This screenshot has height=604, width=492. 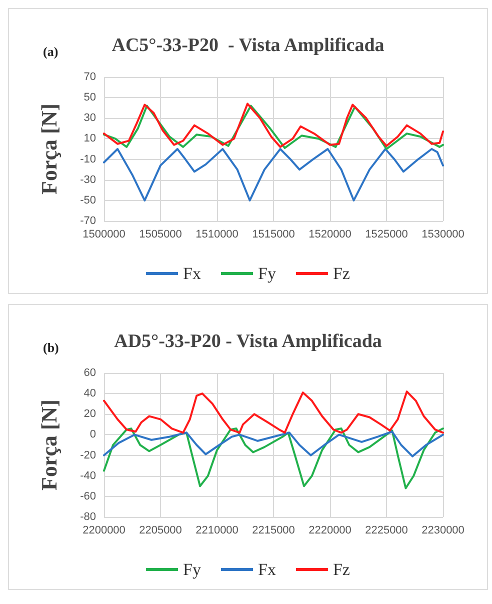 I want to click on x-tick-label: 1525000, so click(x=386, y=234).